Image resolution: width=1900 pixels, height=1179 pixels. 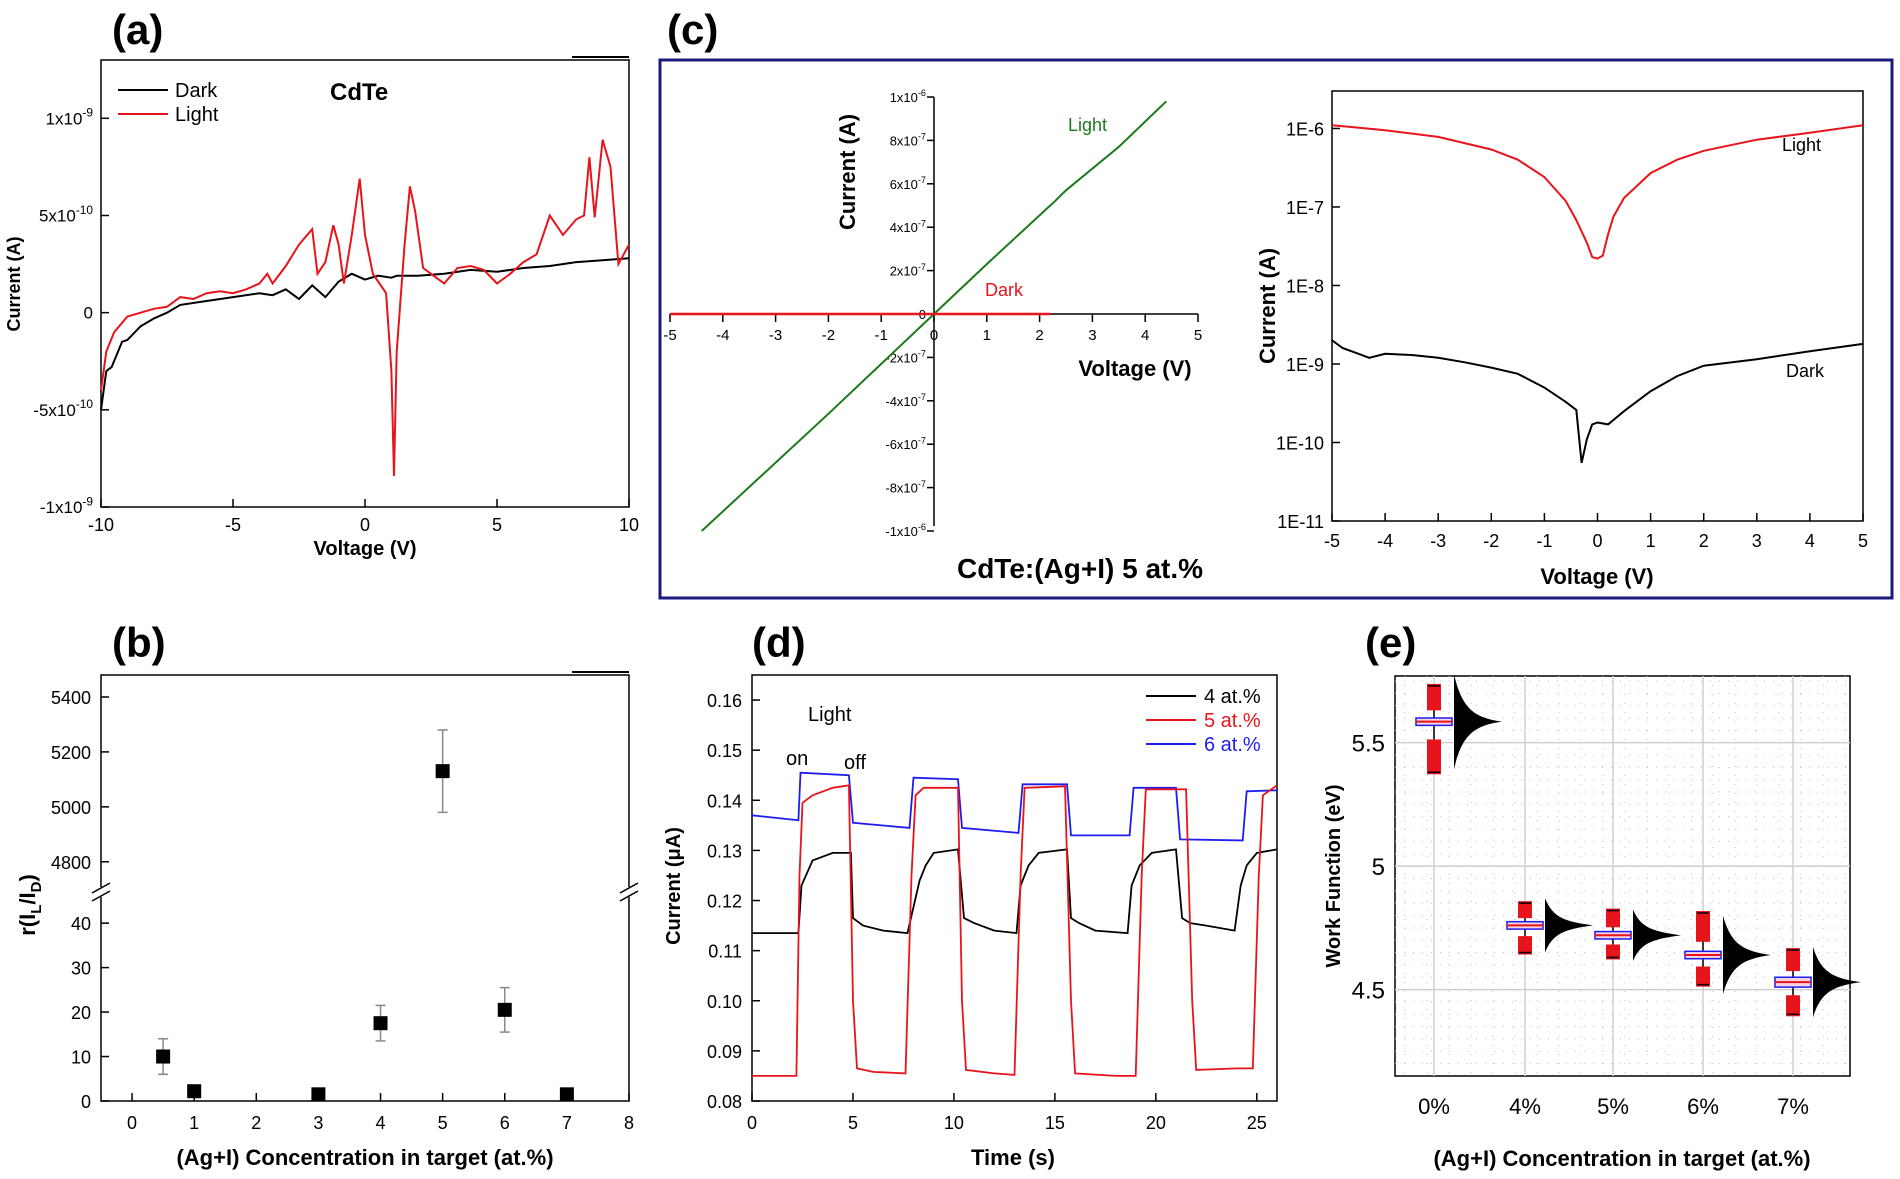 I want to click on x-tick-label: -3, so click(x=775, y=335).